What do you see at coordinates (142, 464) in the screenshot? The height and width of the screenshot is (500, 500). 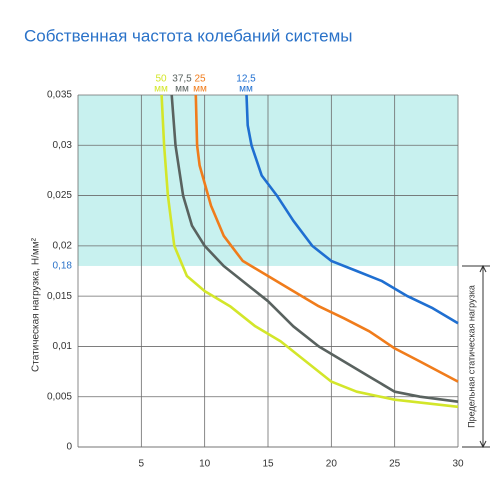 I see `x-tick-label: 5` at bounding box center [142, 464].